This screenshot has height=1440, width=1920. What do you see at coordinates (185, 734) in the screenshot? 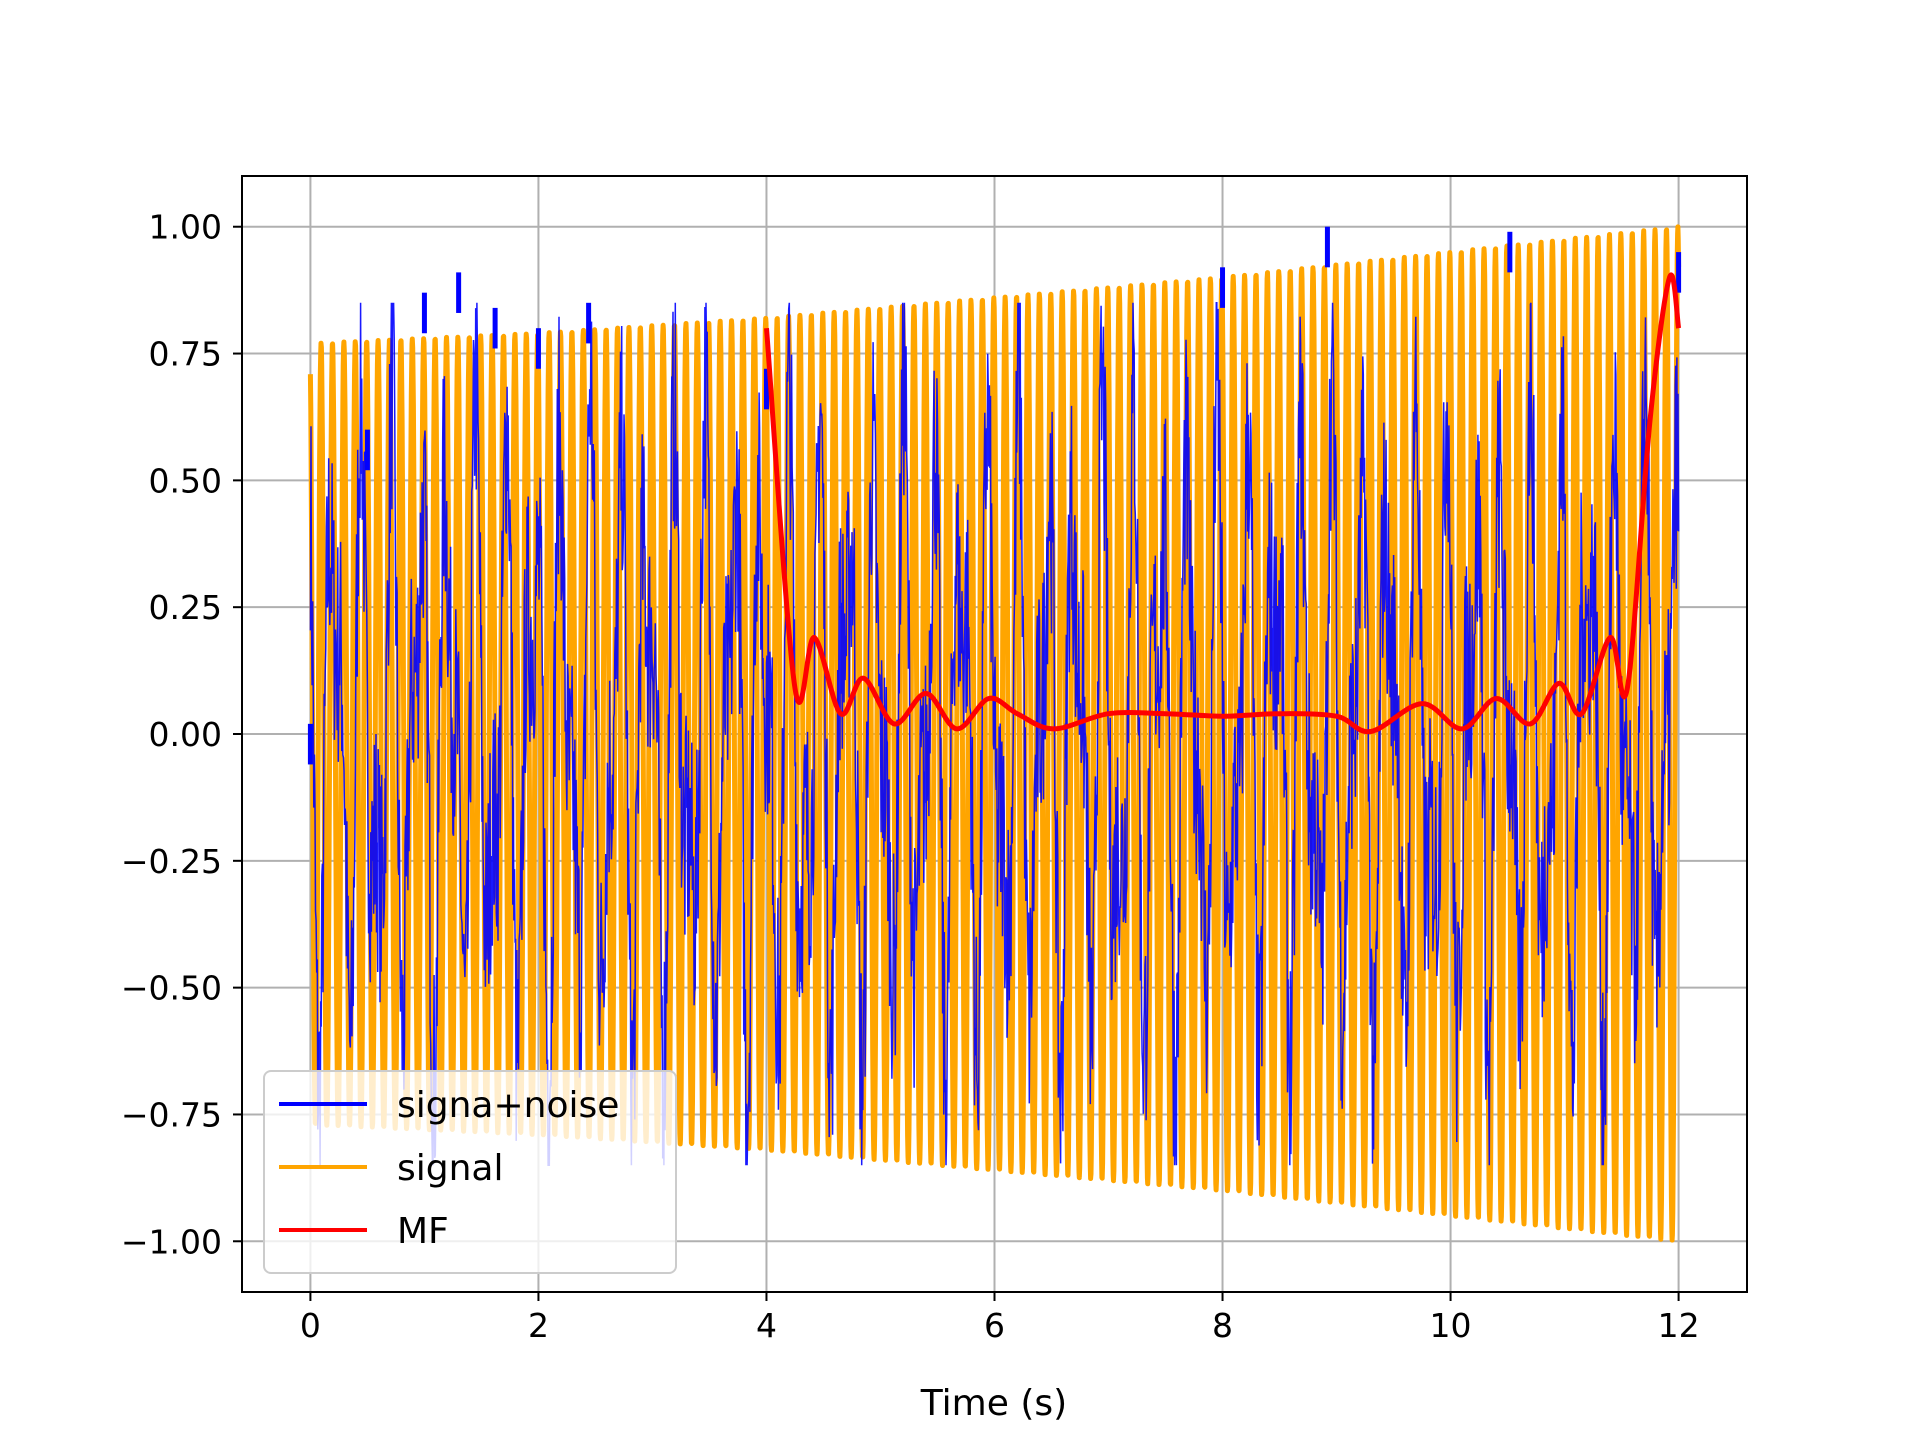
I see `y-tick-label: 0.00` at bounding box center [185, 734].